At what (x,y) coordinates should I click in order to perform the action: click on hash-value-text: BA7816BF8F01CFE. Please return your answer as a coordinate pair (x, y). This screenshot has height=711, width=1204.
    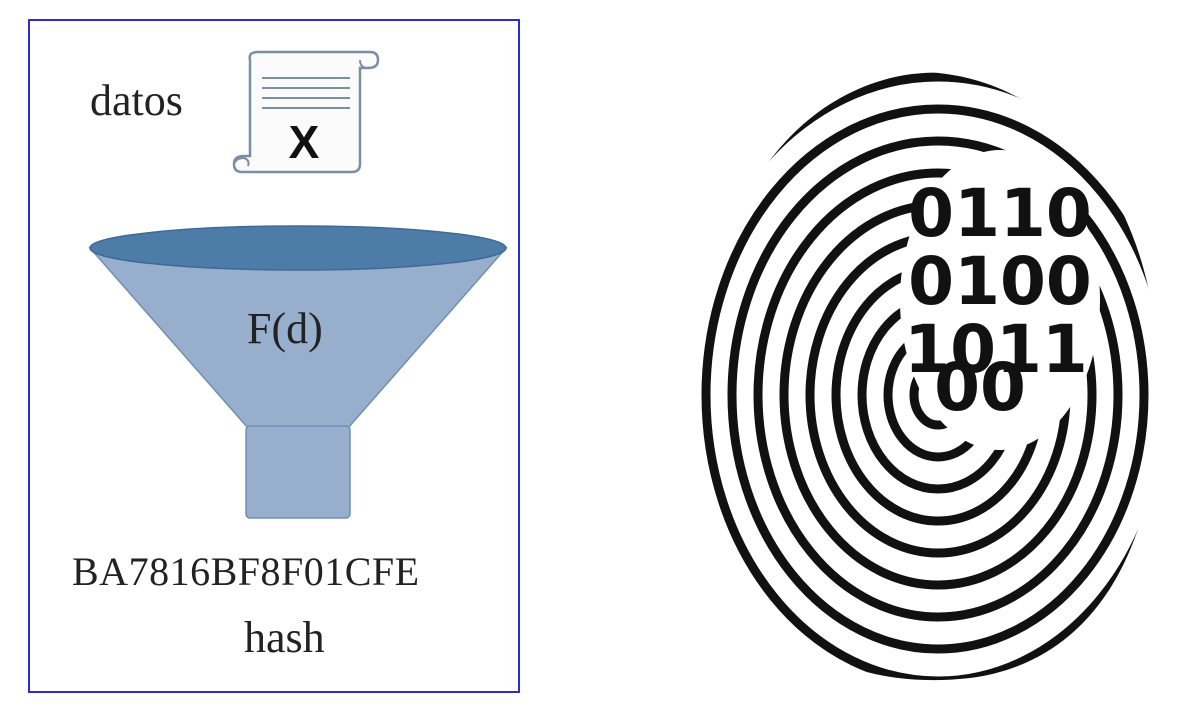
    Looking at the image, I should click on (246, 571).